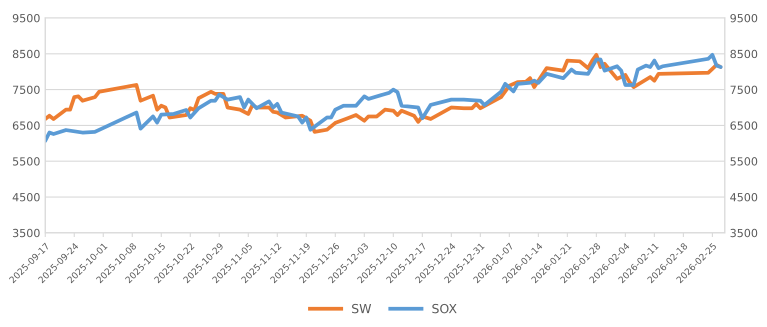 This screenshot has height=327, width=767. I want to click on y2-tick-label: 7500, so click(744, 90).